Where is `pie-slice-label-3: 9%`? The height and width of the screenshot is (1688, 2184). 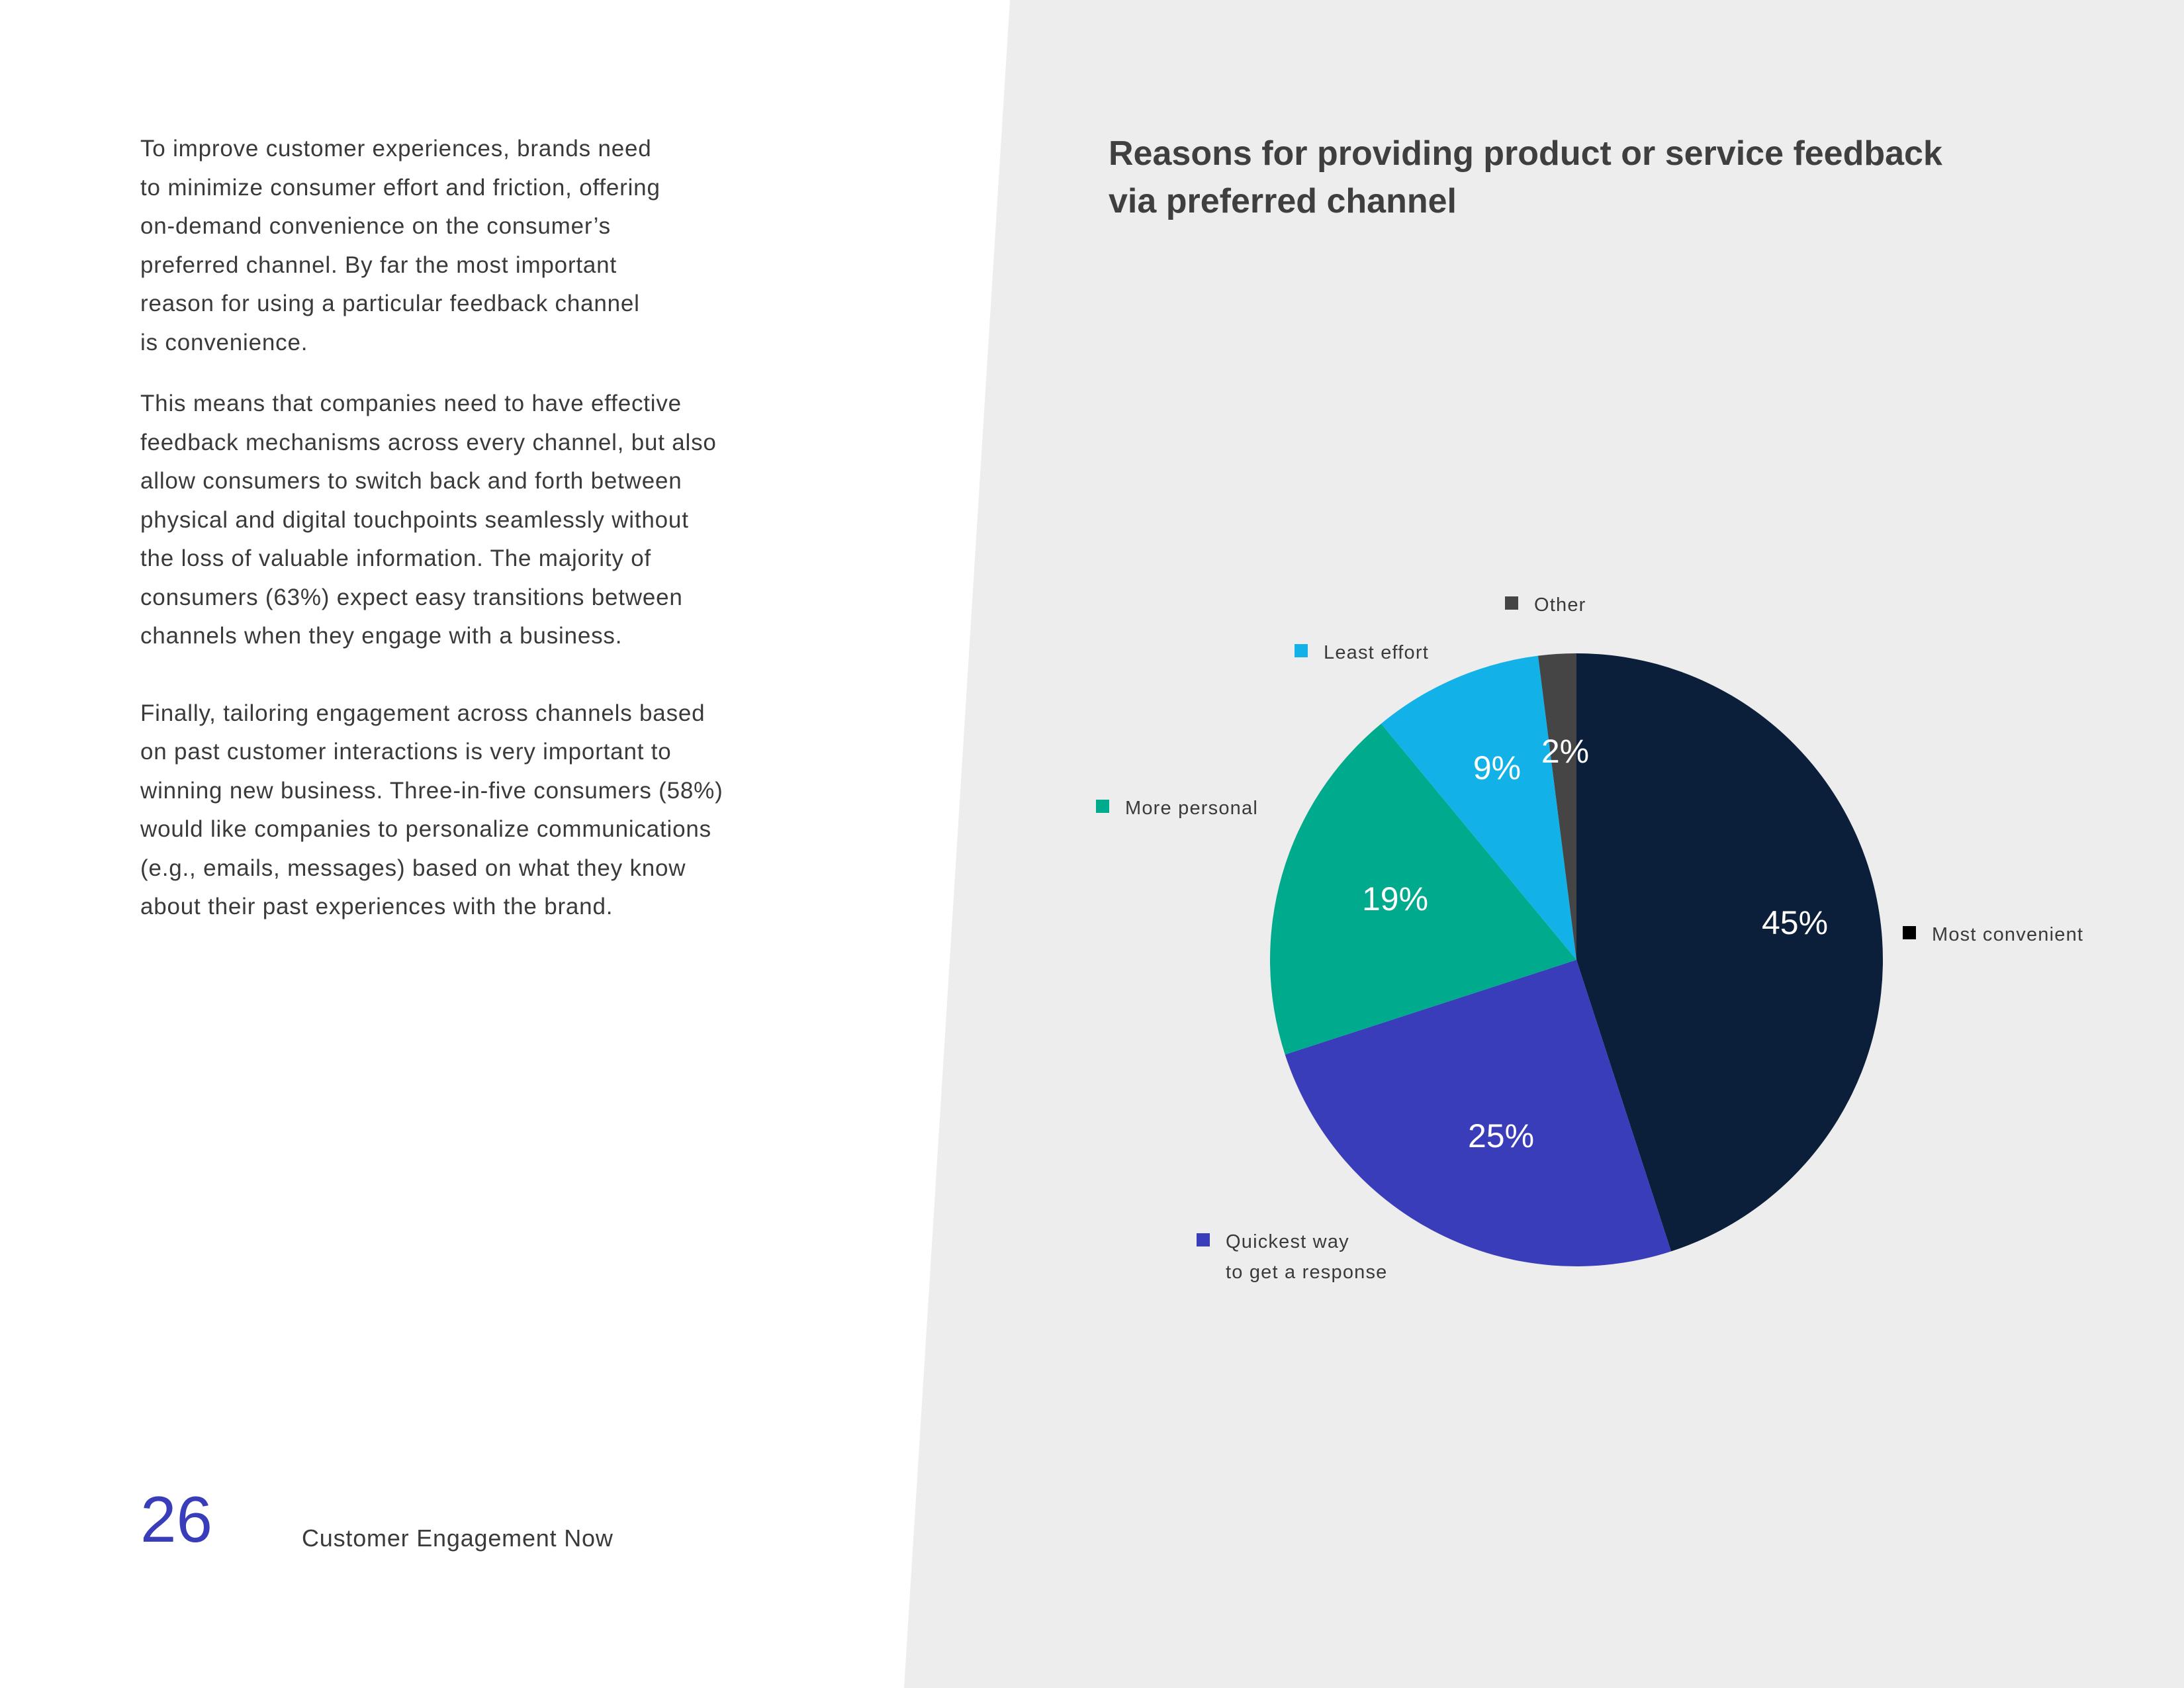
pie-slice-label-3: 9% is located at coordinates (1497, 767).